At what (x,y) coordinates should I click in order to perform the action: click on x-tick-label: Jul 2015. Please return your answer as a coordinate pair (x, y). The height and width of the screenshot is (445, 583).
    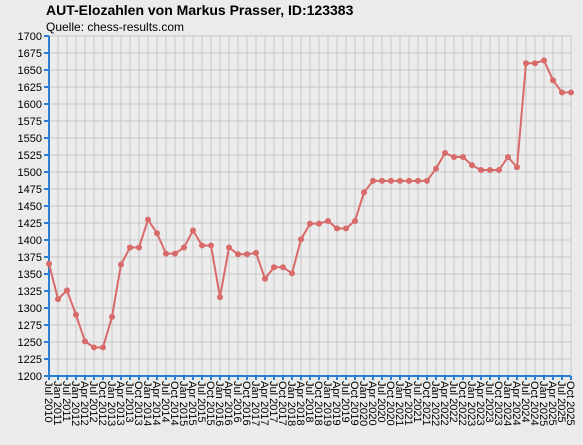
    Looking at the image, I should click on (201, 402).